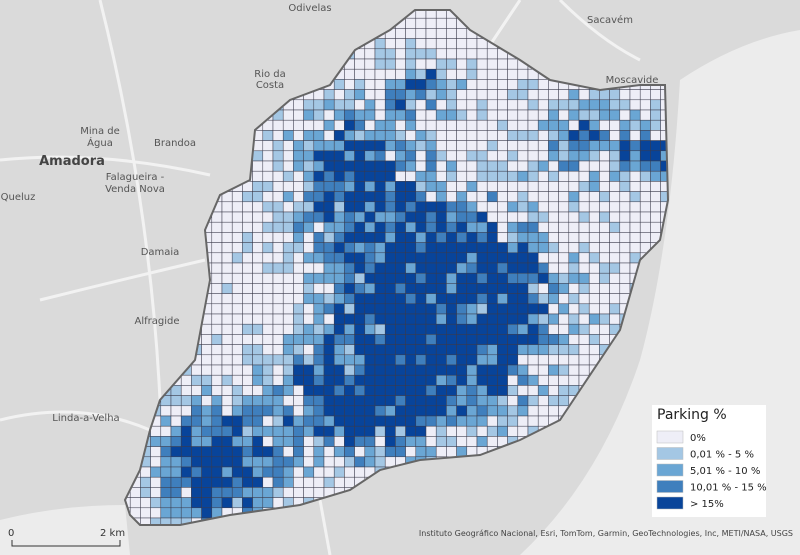 This screenshot has width=800, height=555. Describe the element at coordinates (66, 537) in the screenshot. I see `scale-bar: 0 2 km` at that location.